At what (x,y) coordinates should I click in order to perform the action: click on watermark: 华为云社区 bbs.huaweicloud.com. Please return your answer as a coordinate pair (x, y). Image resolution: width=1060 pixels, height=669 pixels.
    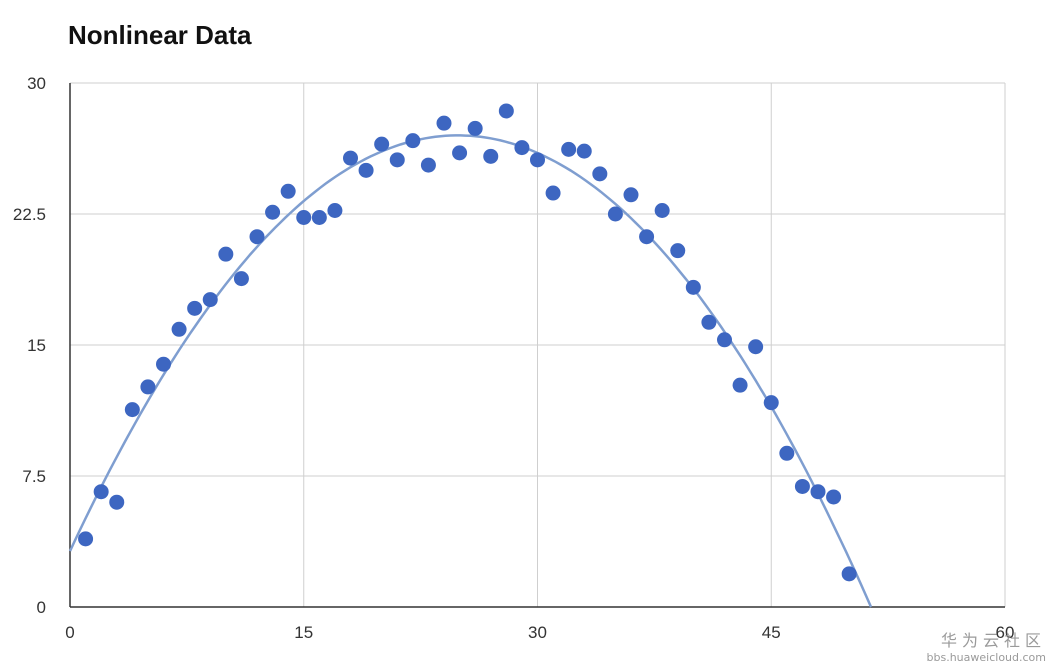
    Looking at the image, I should click on (986, 645).